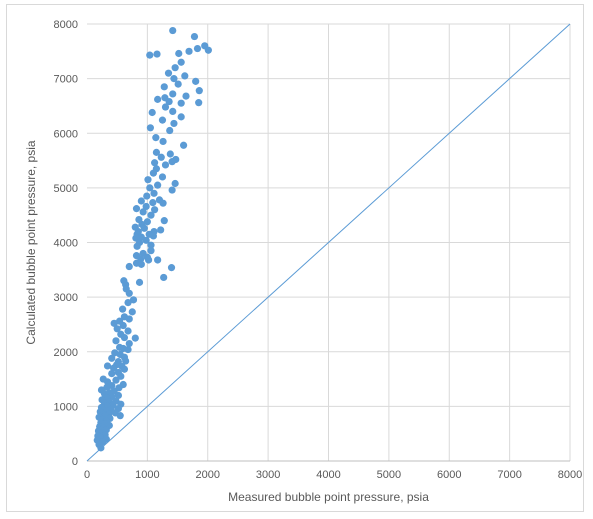 Image resolution: width=593 pixels, height=519 pixels. What do you see at coordinates (75, 462) in the screenshot?
I see `y-tick-label: 0` at bounding box center [75, 462].